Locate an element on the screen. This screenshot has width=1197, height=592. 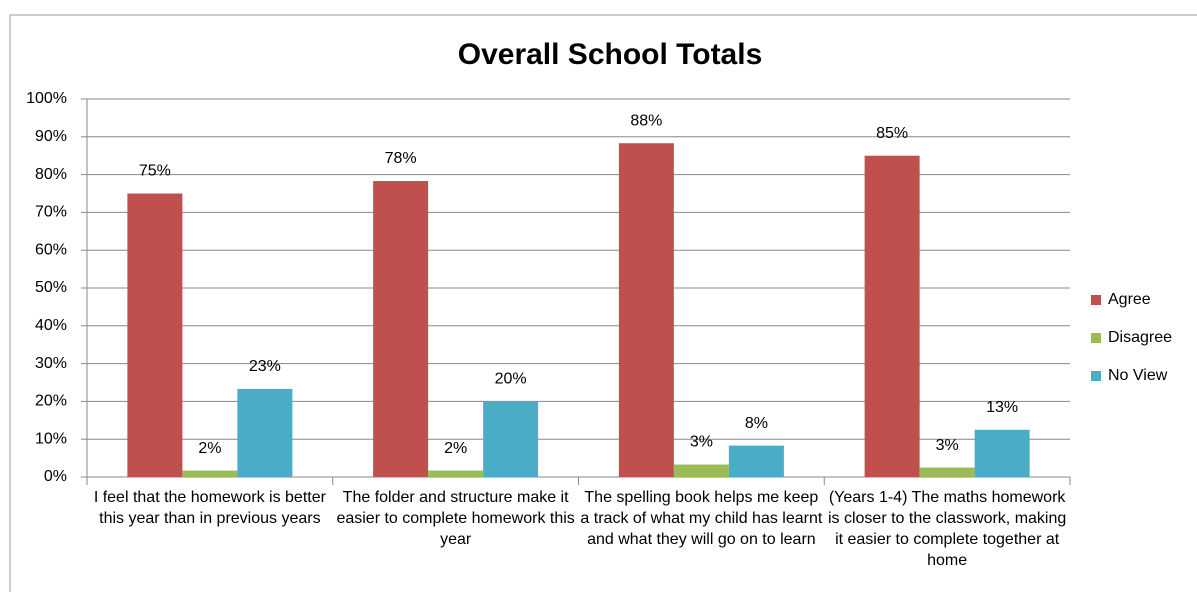
y-tick-label: 30% is located at coordinates (51, 363).